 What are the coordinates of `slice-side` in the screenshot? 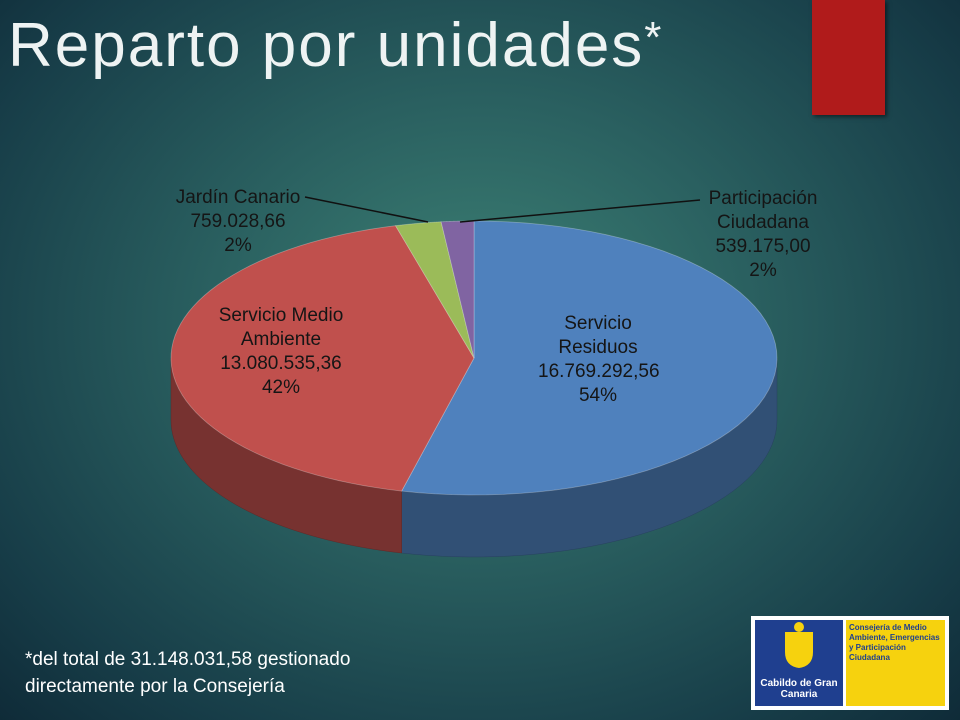 It's located at (286, 455).